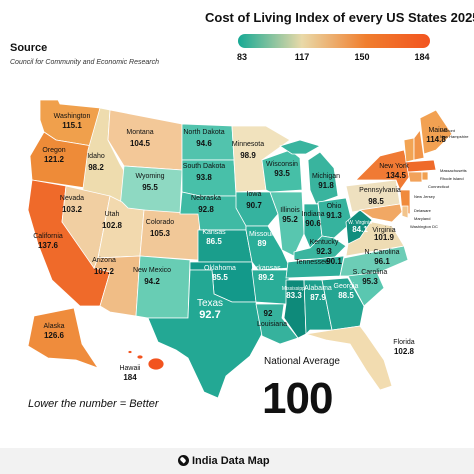 The height and width of the screenshot is (474, 474). I want to click on note-text: Lower the number = Better, so click(93, 404).